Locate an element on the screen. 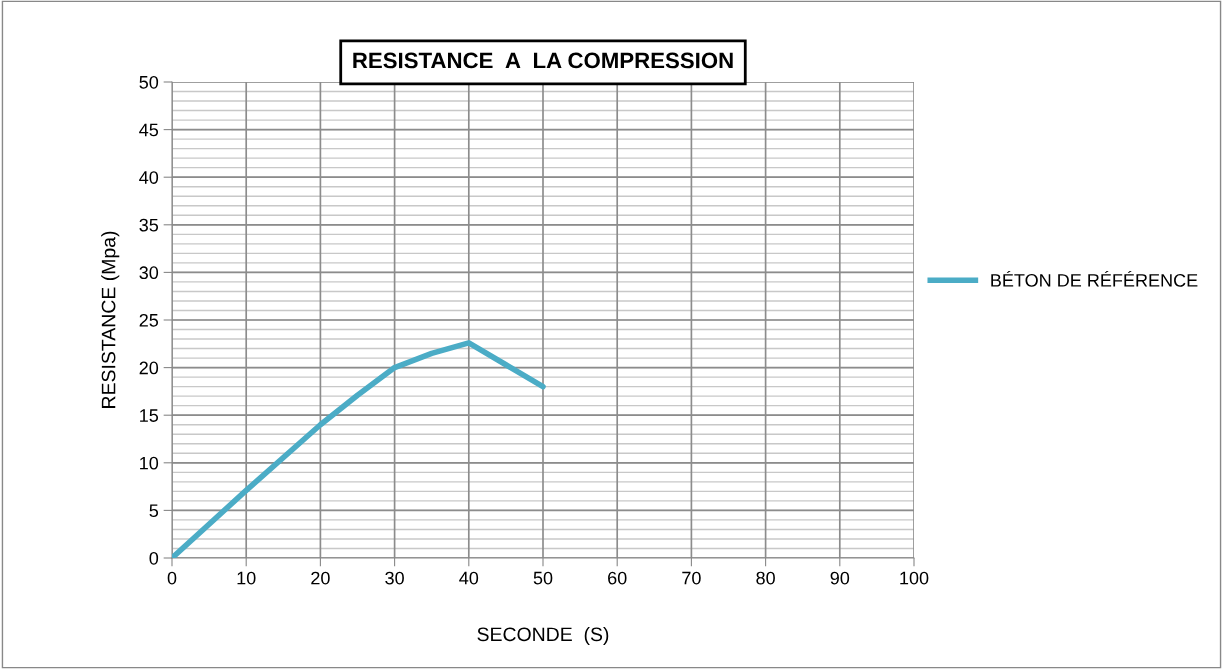 The height and width of the screenshot is (669, 1223). x-tick-label: 40 is located at coordinates (469, 578).